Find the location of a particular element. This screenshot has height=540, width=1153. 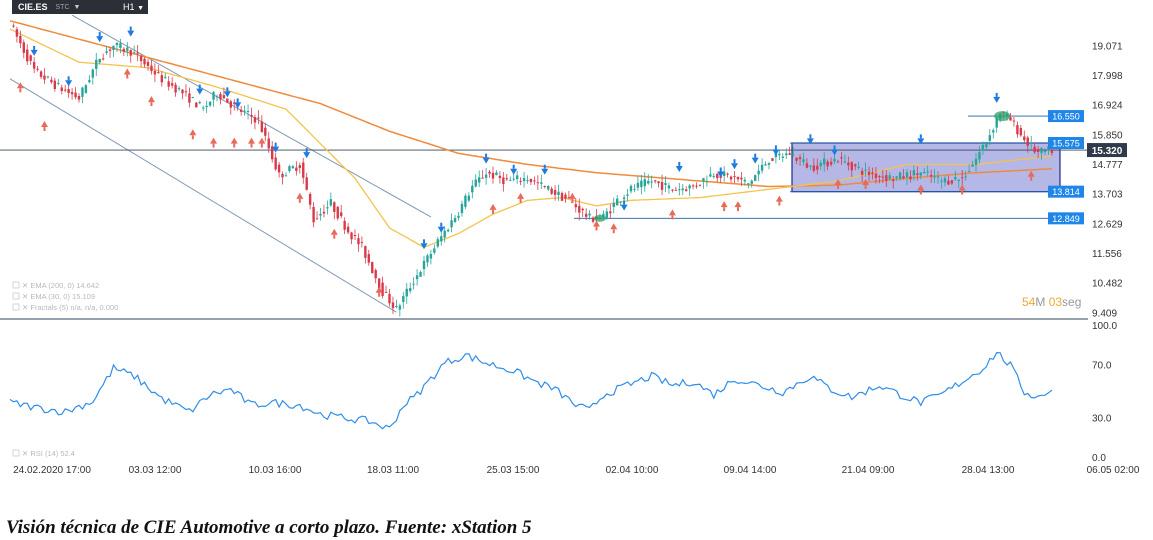

price-tick-label: 10.482 is located at coordinates (1107, 284).